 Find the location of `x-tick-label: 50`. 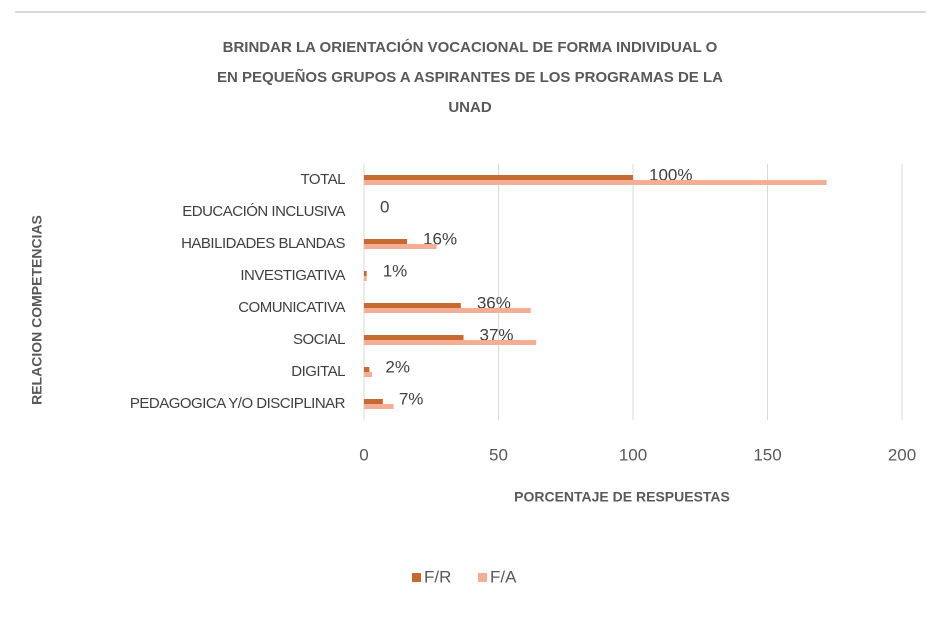

x-tick-label: 50 is located at coordinates (498, 454).